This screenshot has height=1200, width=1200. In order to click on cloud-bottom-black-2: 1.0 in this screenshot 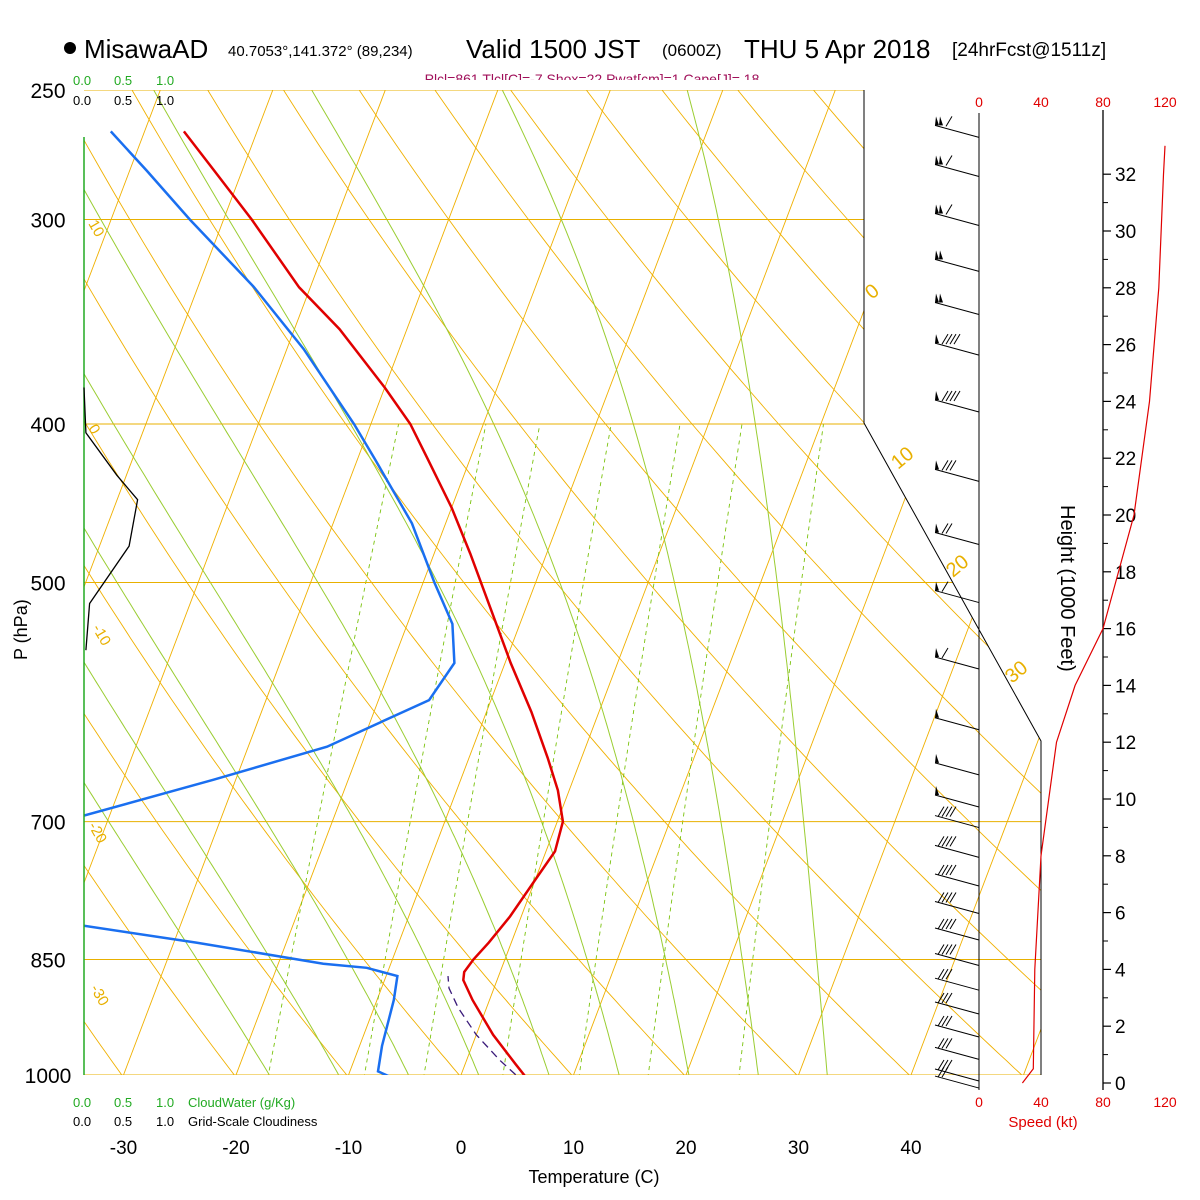, I will do `click(165, 1121)`.